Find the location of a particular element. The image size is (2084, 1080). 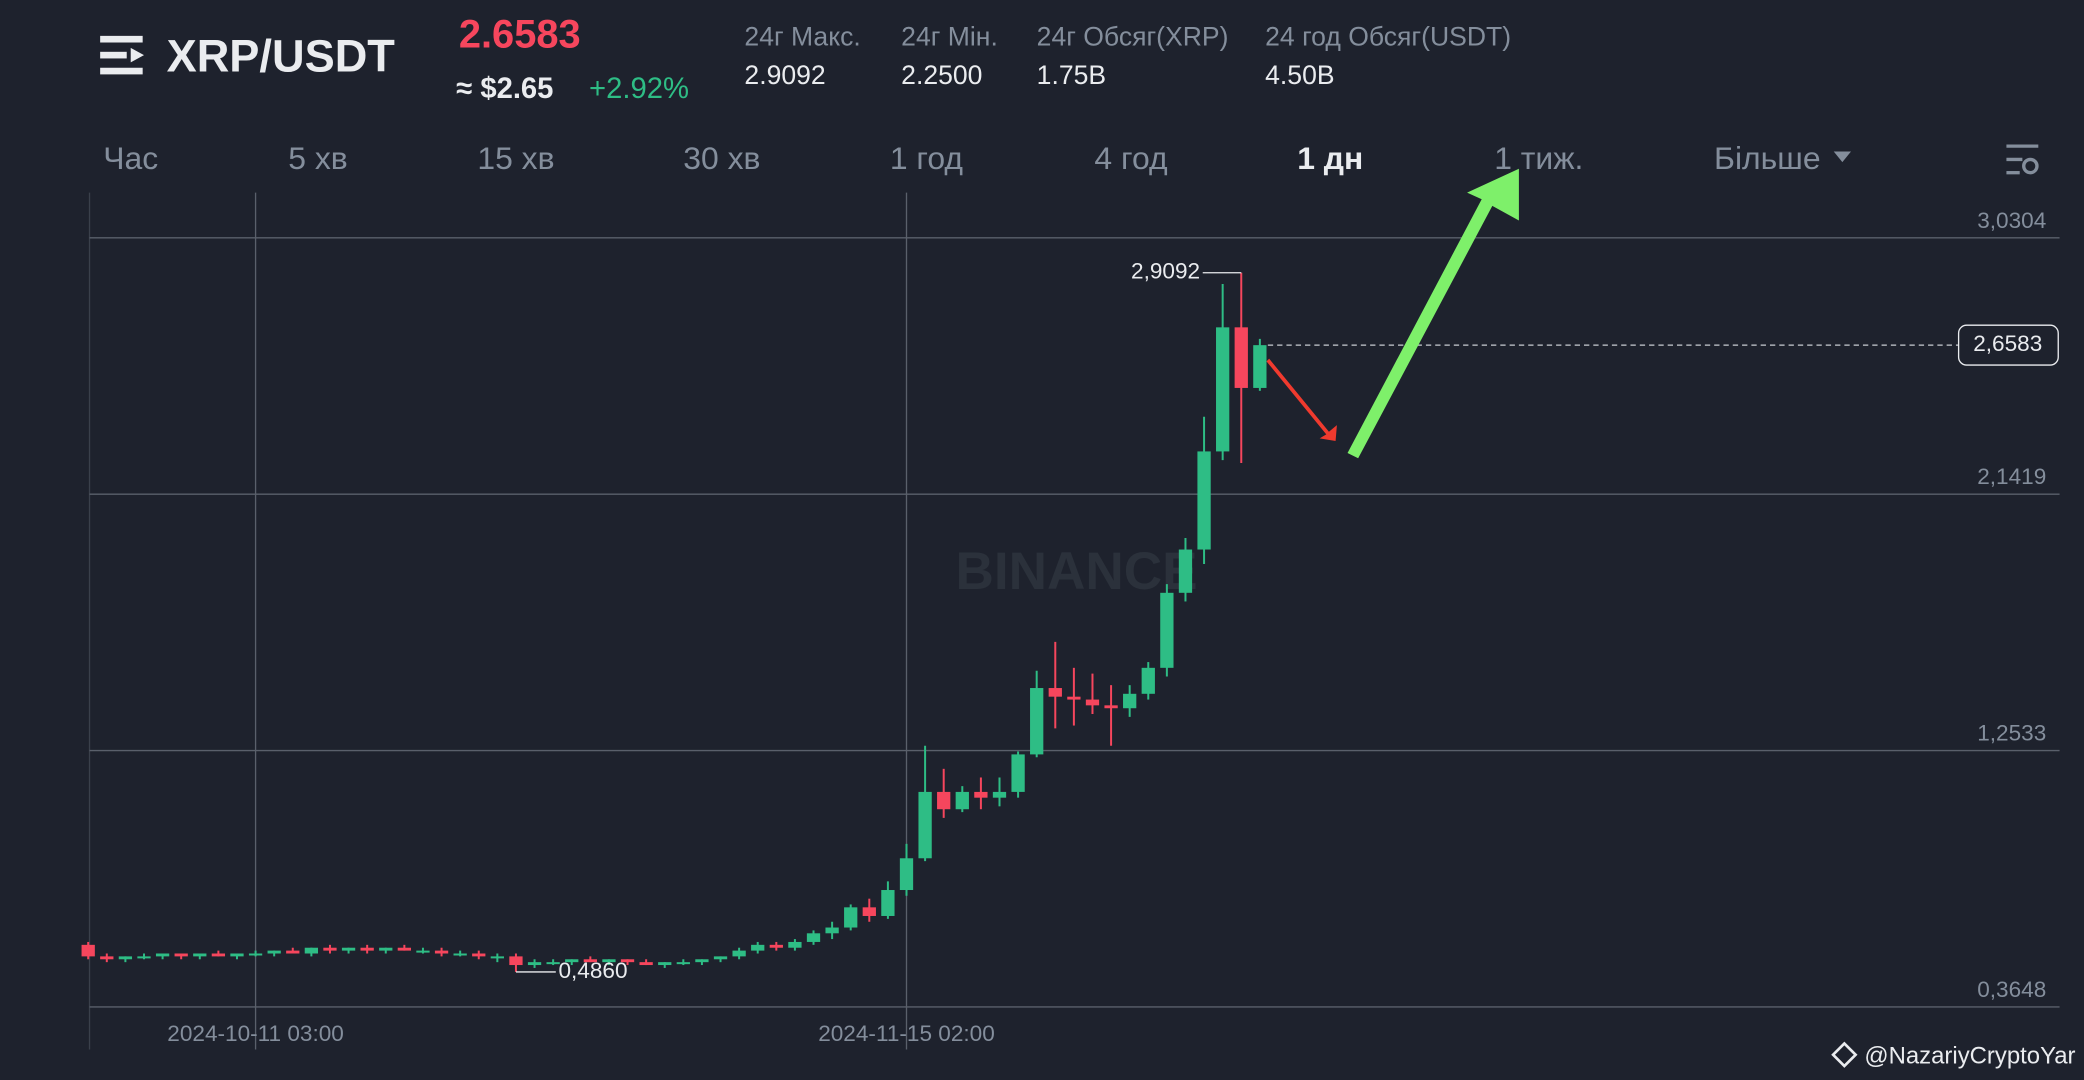

change: +2.92% is located at coordinates (639, 89).